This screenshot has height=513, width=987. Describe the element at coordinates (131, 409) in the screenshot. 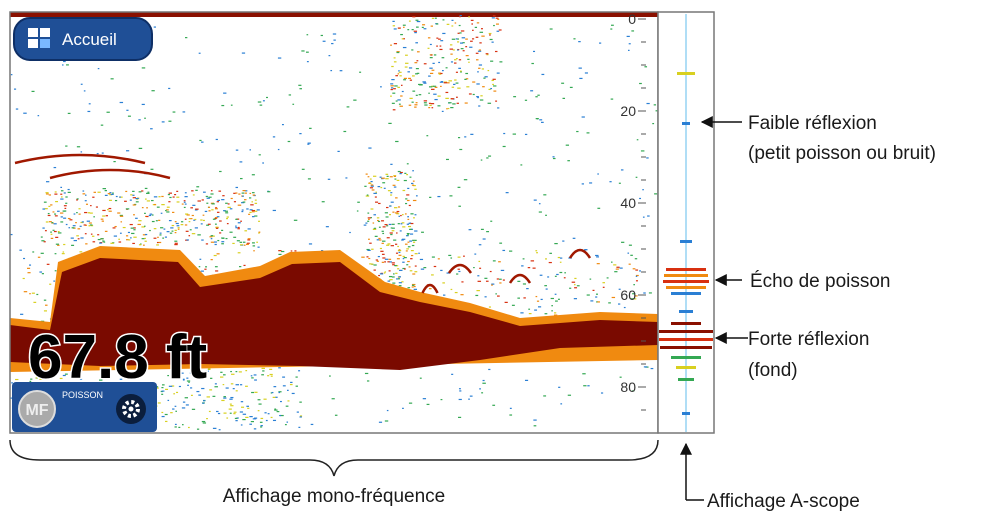

I see `settings-button` at that location.